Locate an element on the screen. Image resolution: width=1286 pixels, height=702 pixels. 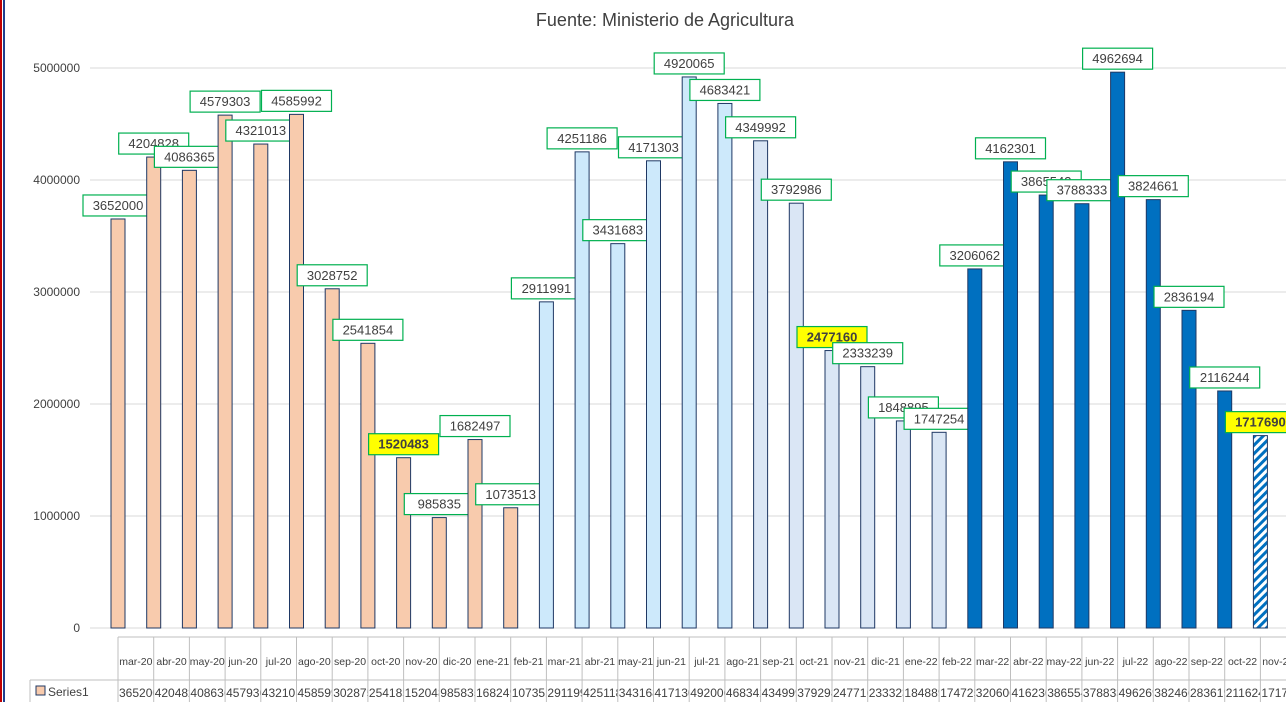
x-tick-label: jun-21 is located at coordinates (671, 662).